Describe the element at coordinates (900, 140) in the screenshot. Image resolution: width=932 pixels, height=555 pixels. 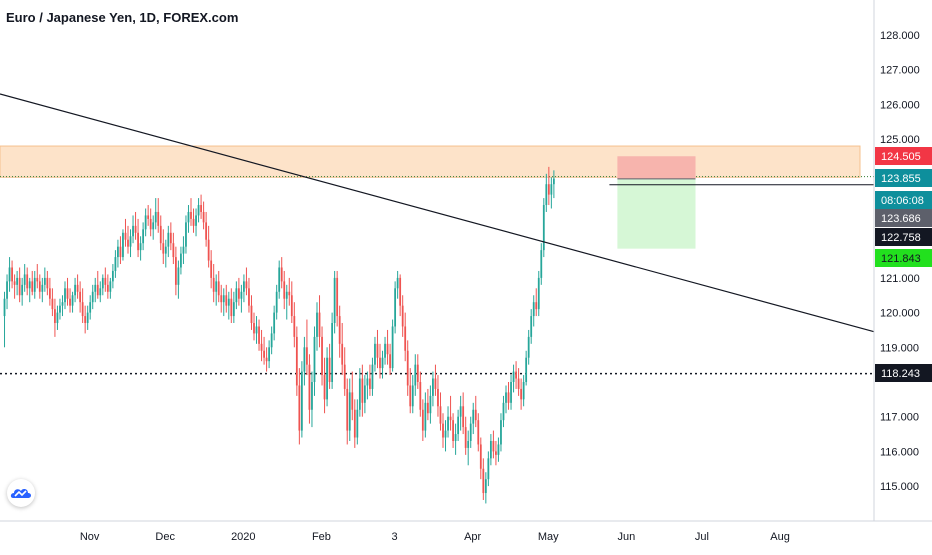
I see `price-tick-label: 125.000` at that location.